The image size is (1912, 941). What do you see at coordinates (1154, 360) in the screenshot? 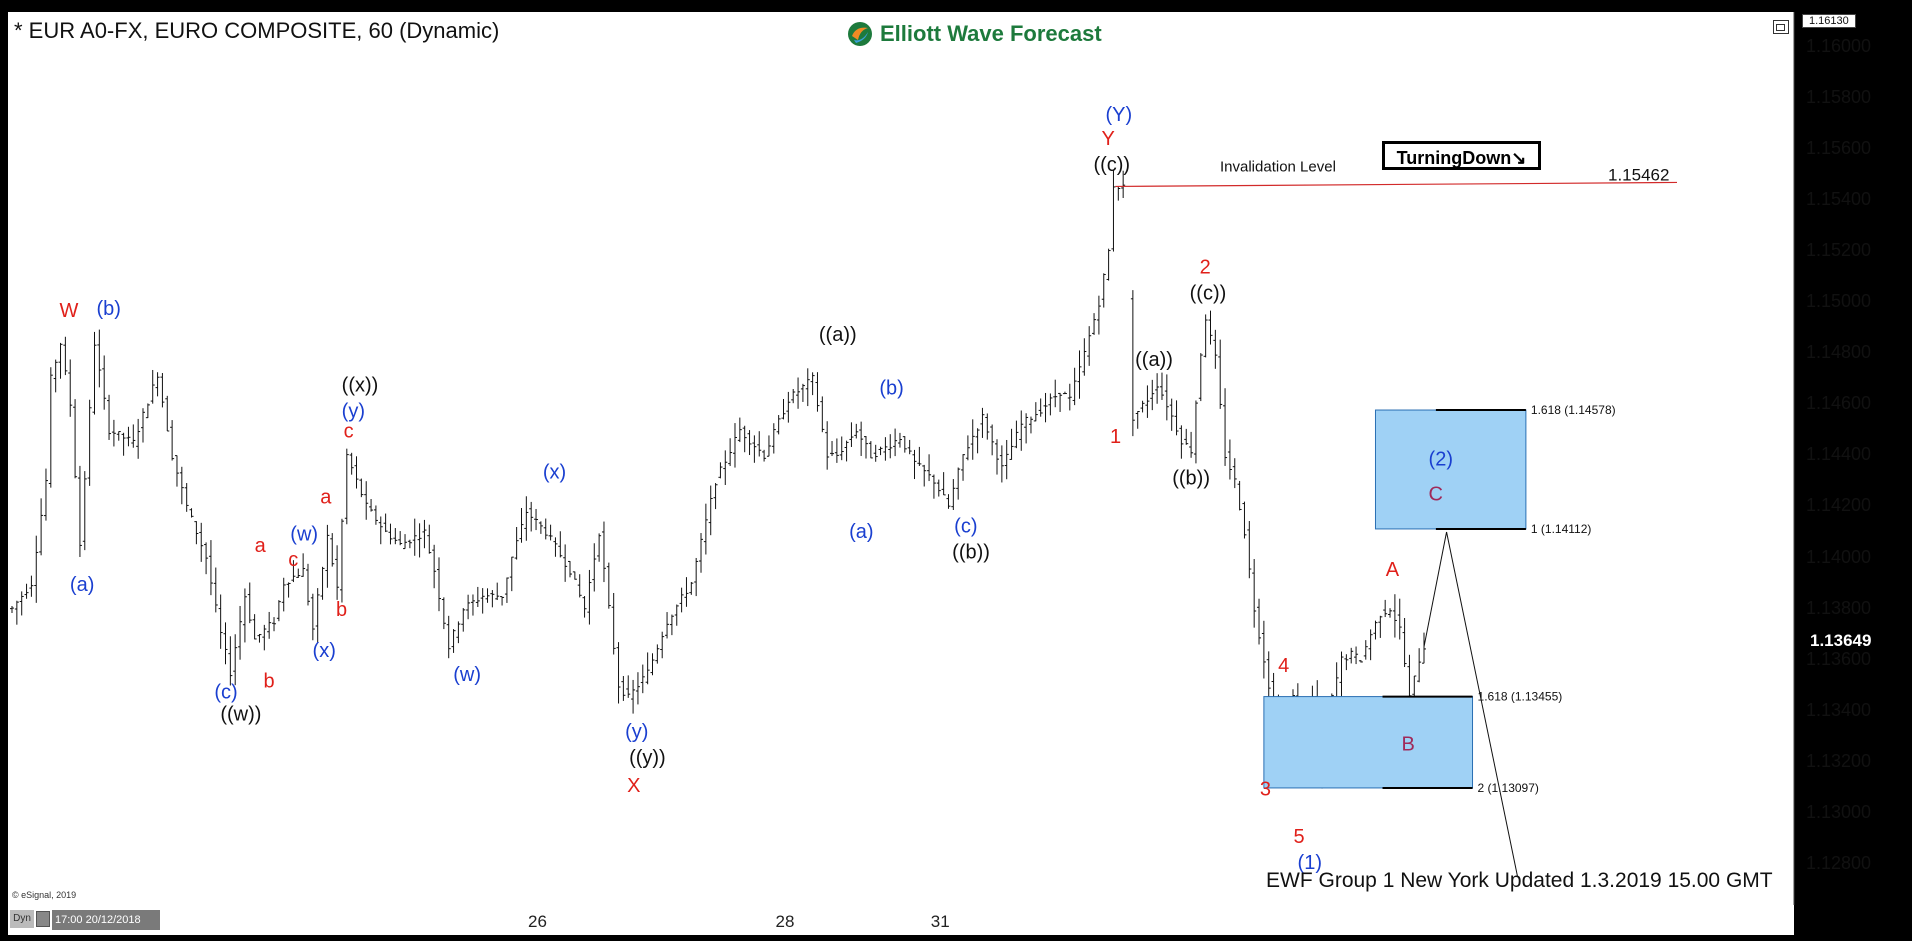
I see `wave-label: ((a))` at bounding box center [1154, 360].